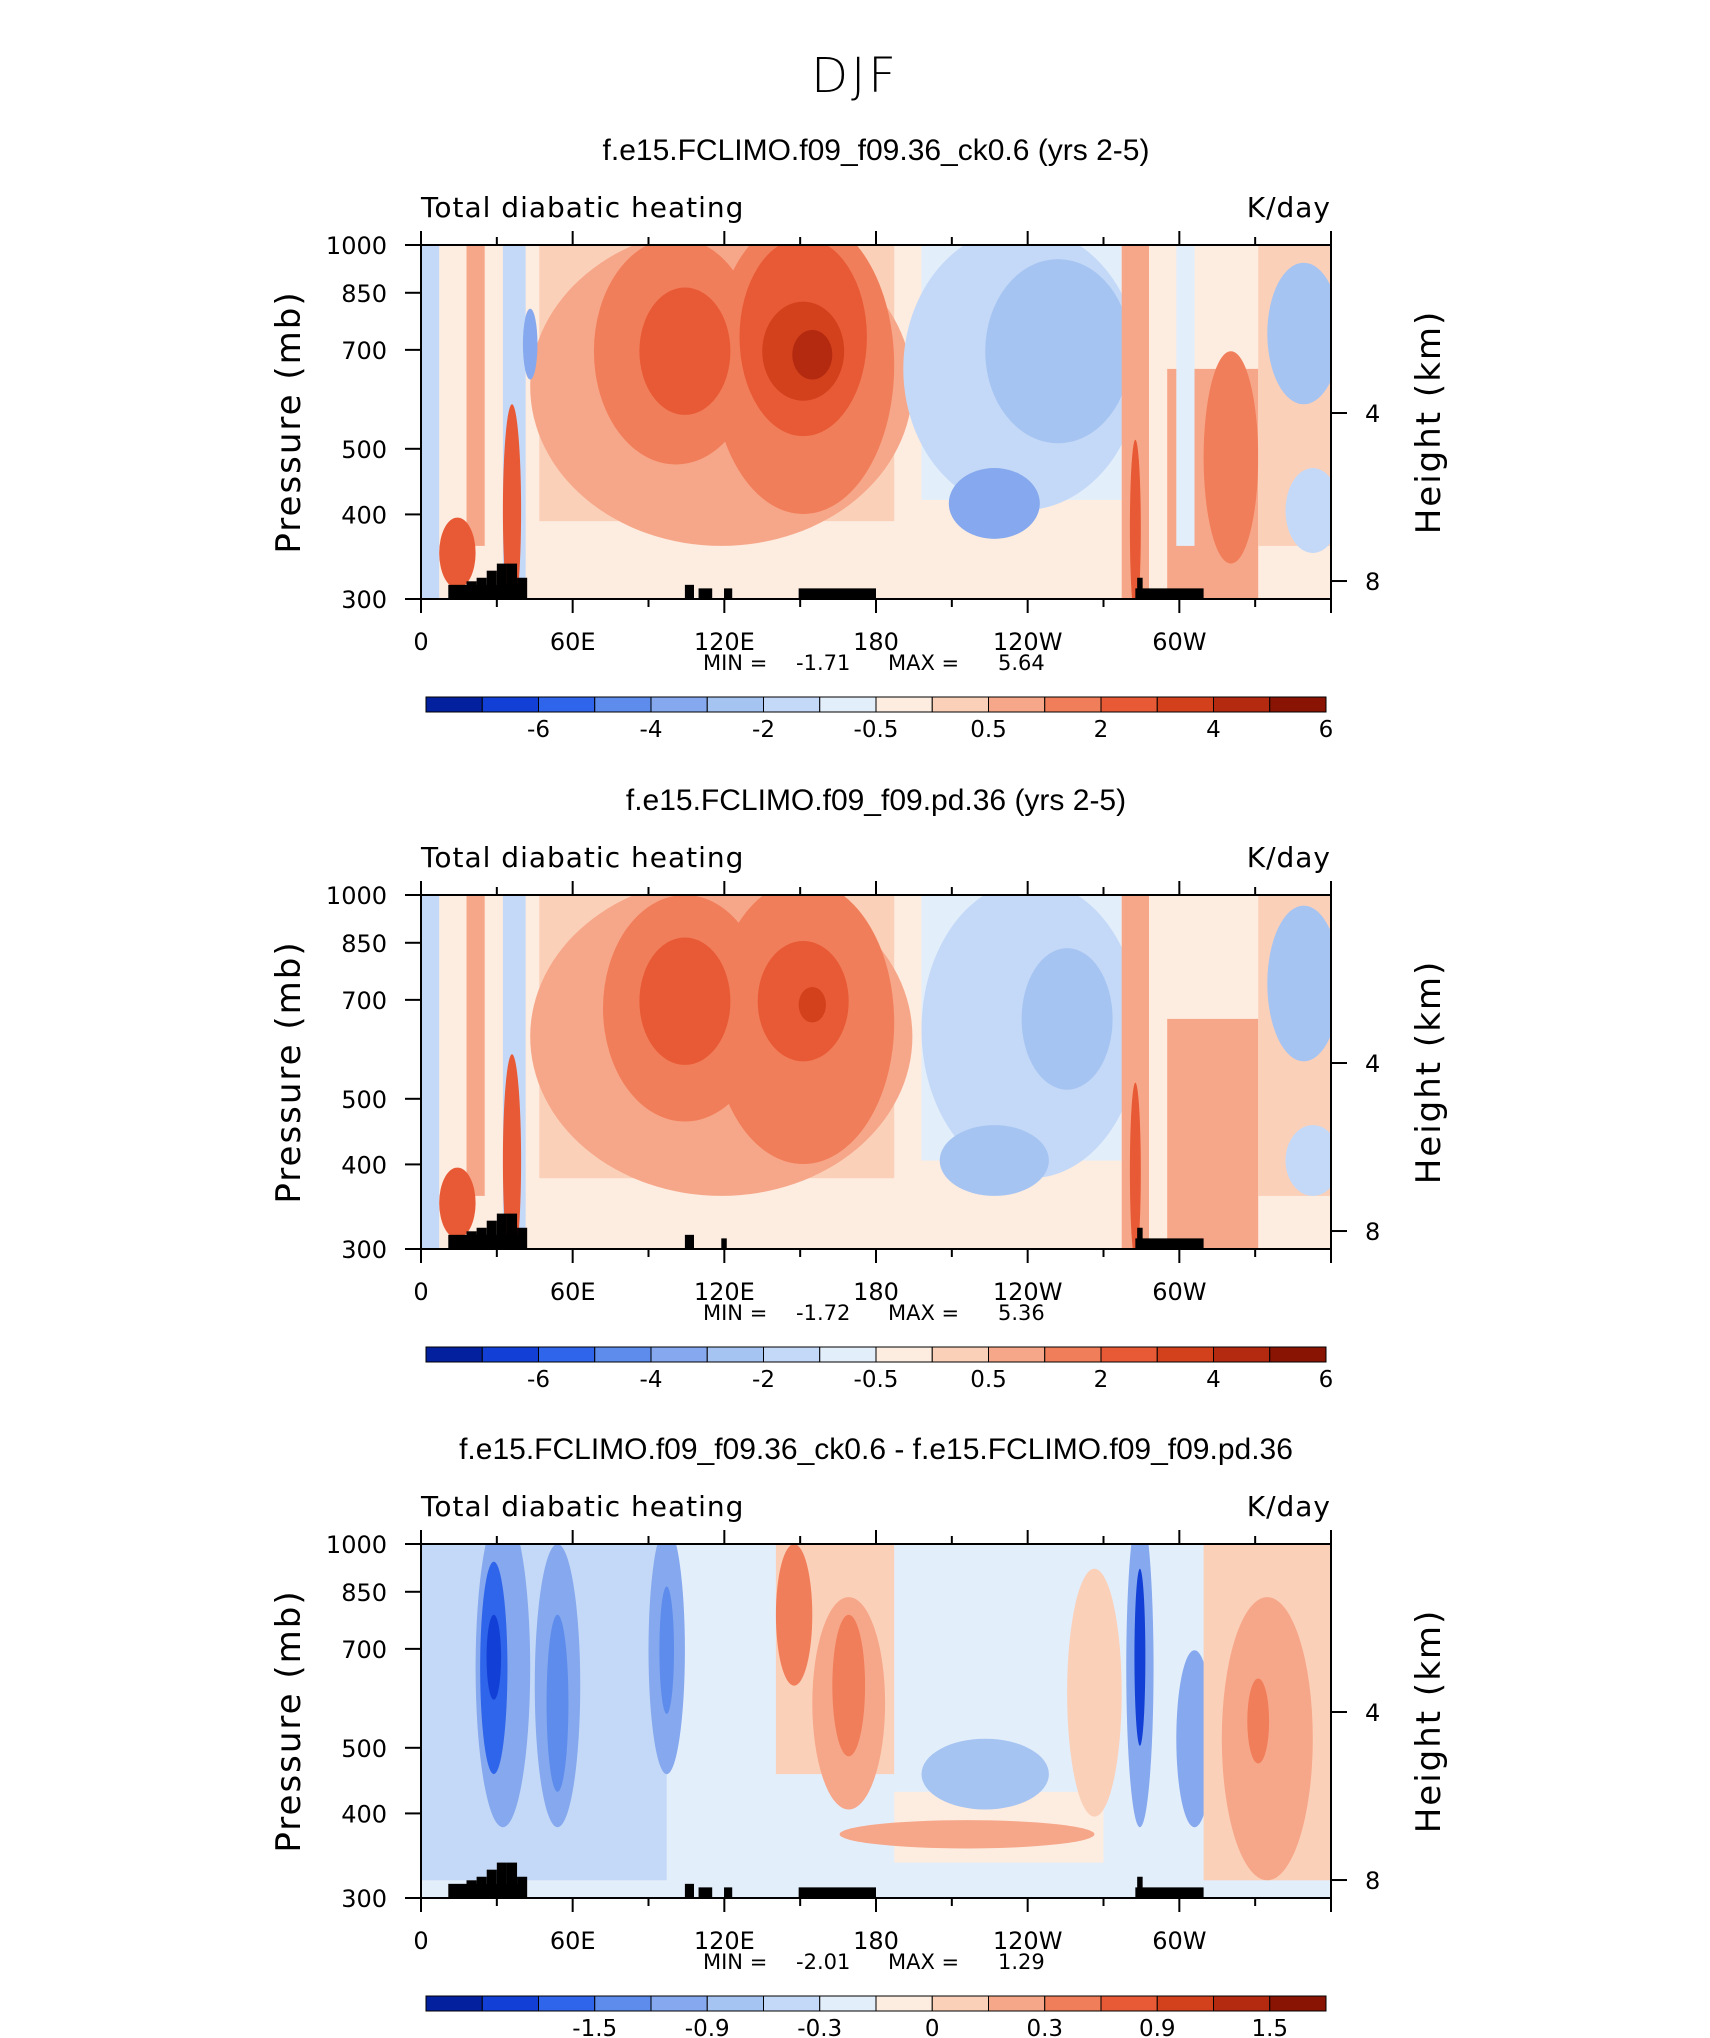  What do you see at coordinates (876, 2016) in the screenshot?
I see `colorbar: -1.5 -0.9 -0.3 0 0.3 0.9 1.5` at bounding box center [876, 2016].